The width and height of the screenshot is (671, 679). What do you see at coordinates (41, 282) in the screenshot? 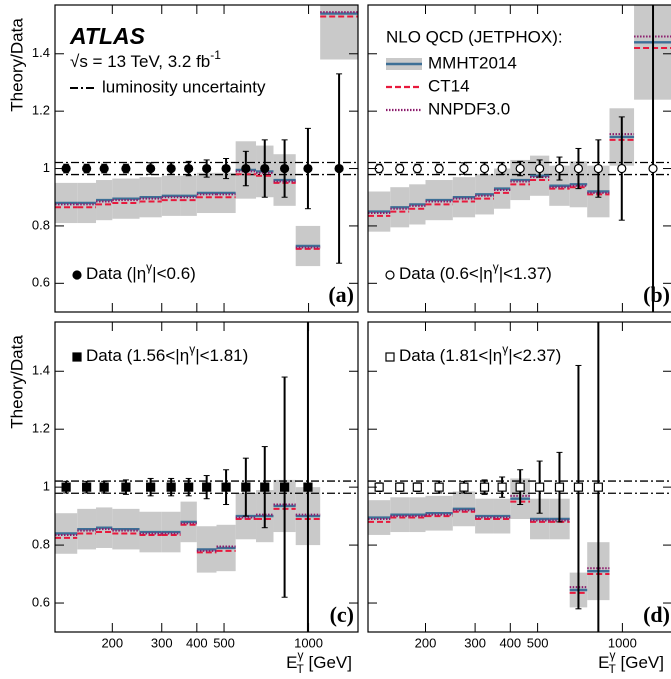
I see `y-tick-label: 0.6` at bounding box center [41, 282].